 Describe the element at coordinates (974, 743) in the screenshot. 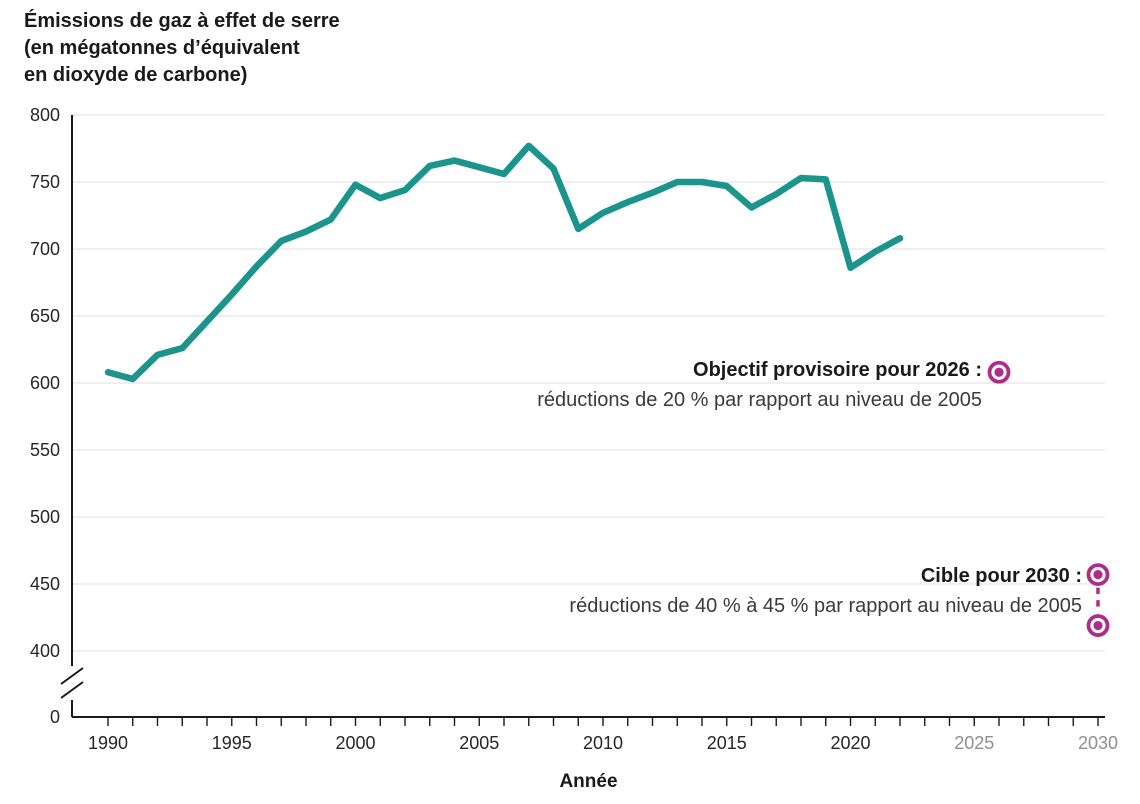

I see `x-tick-label-2025: 2025` at that location.